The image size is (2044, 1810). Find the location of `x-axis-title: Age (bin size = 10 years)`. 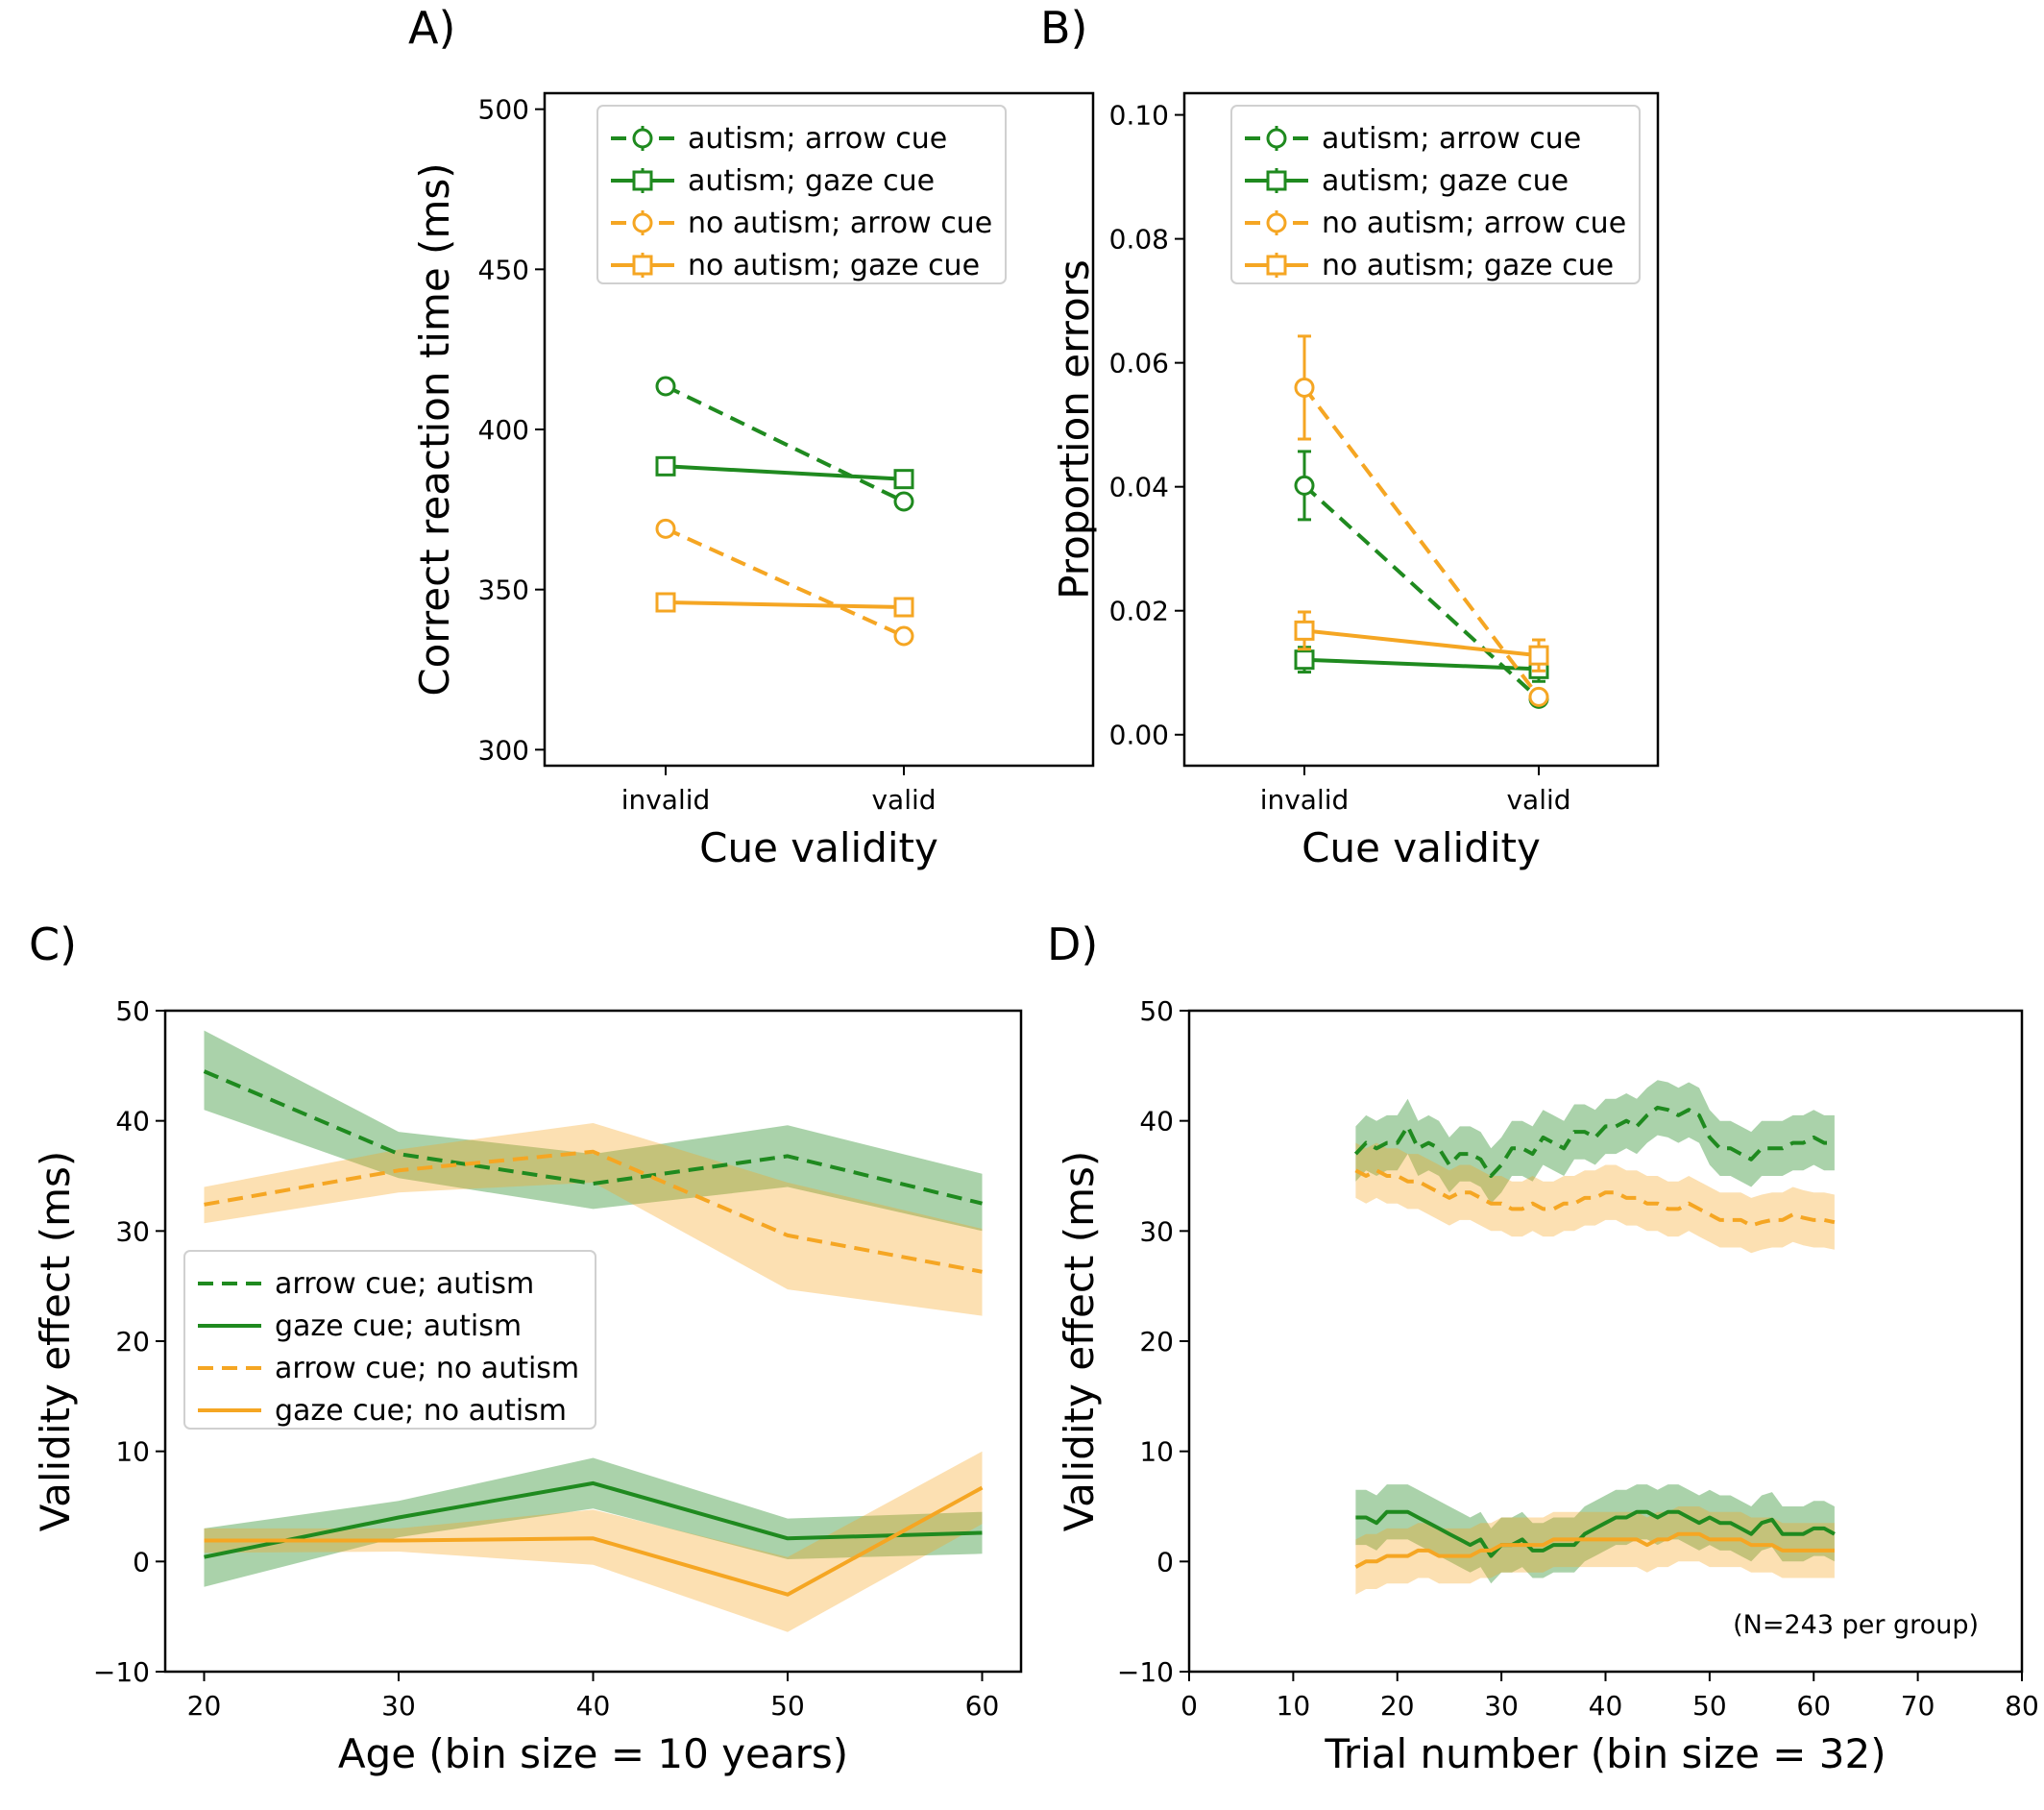

x-axis-title: Age (bin size = 10 years) is located at coordinates (593, 1753).